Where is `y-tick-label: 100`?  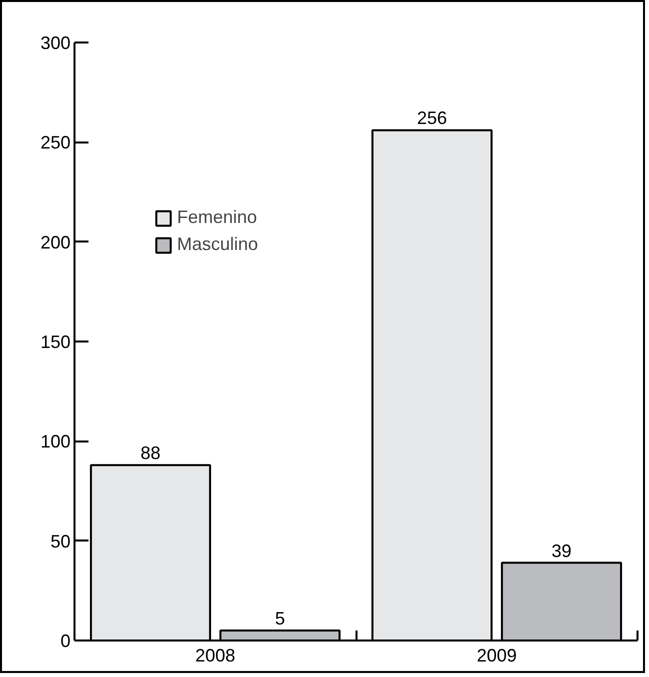
y-tick-label: 100 is located at coordinates (55, 442).